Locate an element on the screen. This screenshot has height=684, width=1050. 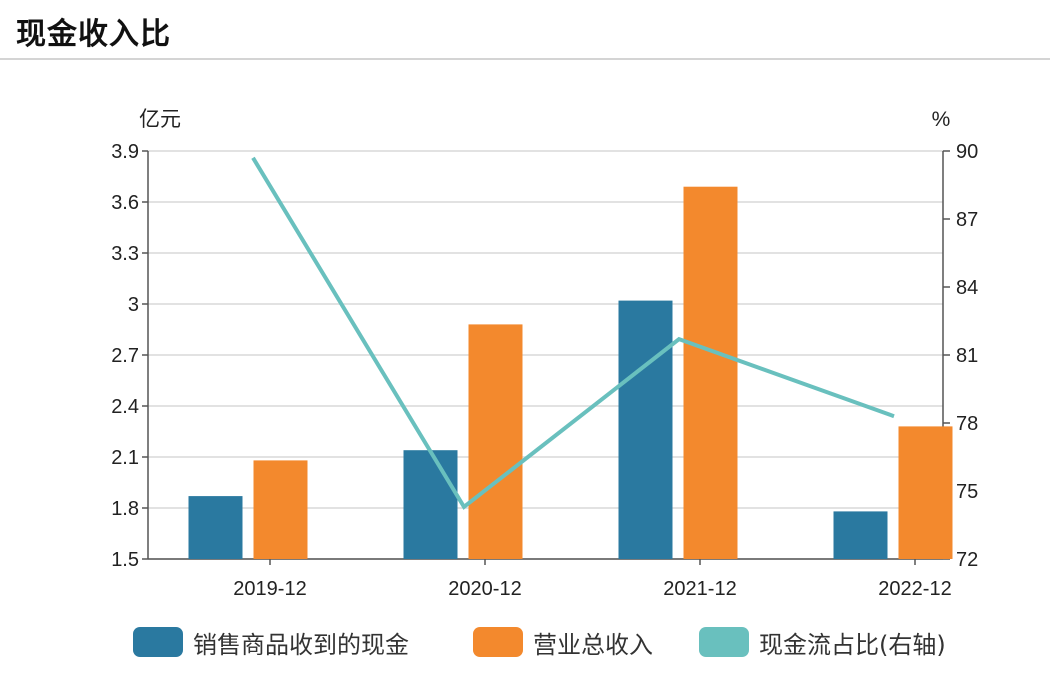
legend-swatch-revenue is located at coordinates (498, 642).